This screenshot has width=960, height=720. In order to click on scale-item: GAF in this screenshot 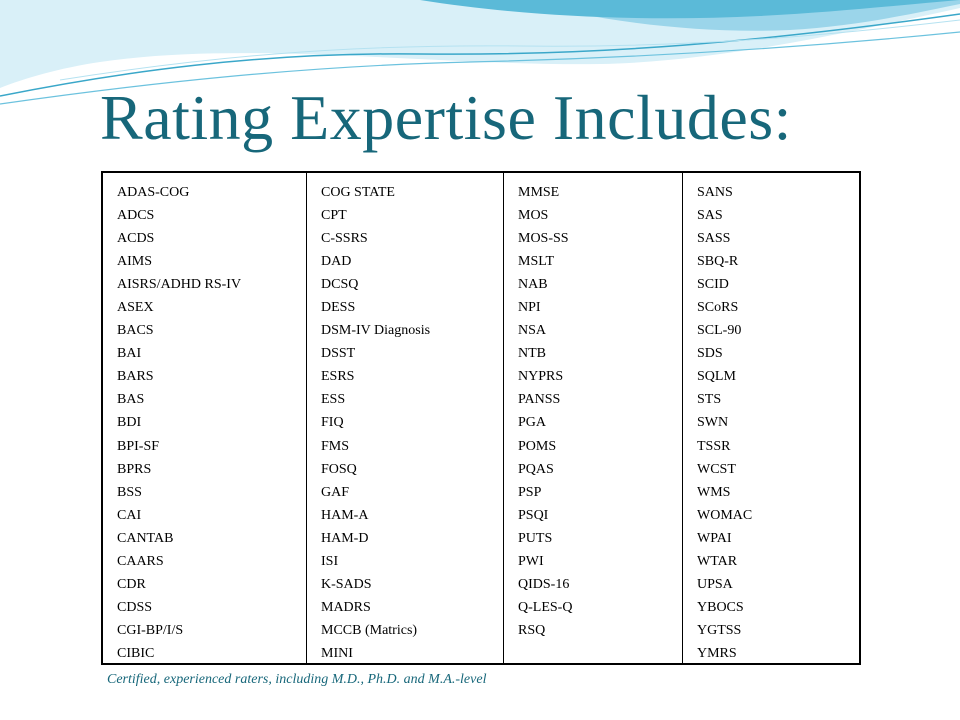, I will do `click(335, 492)`.